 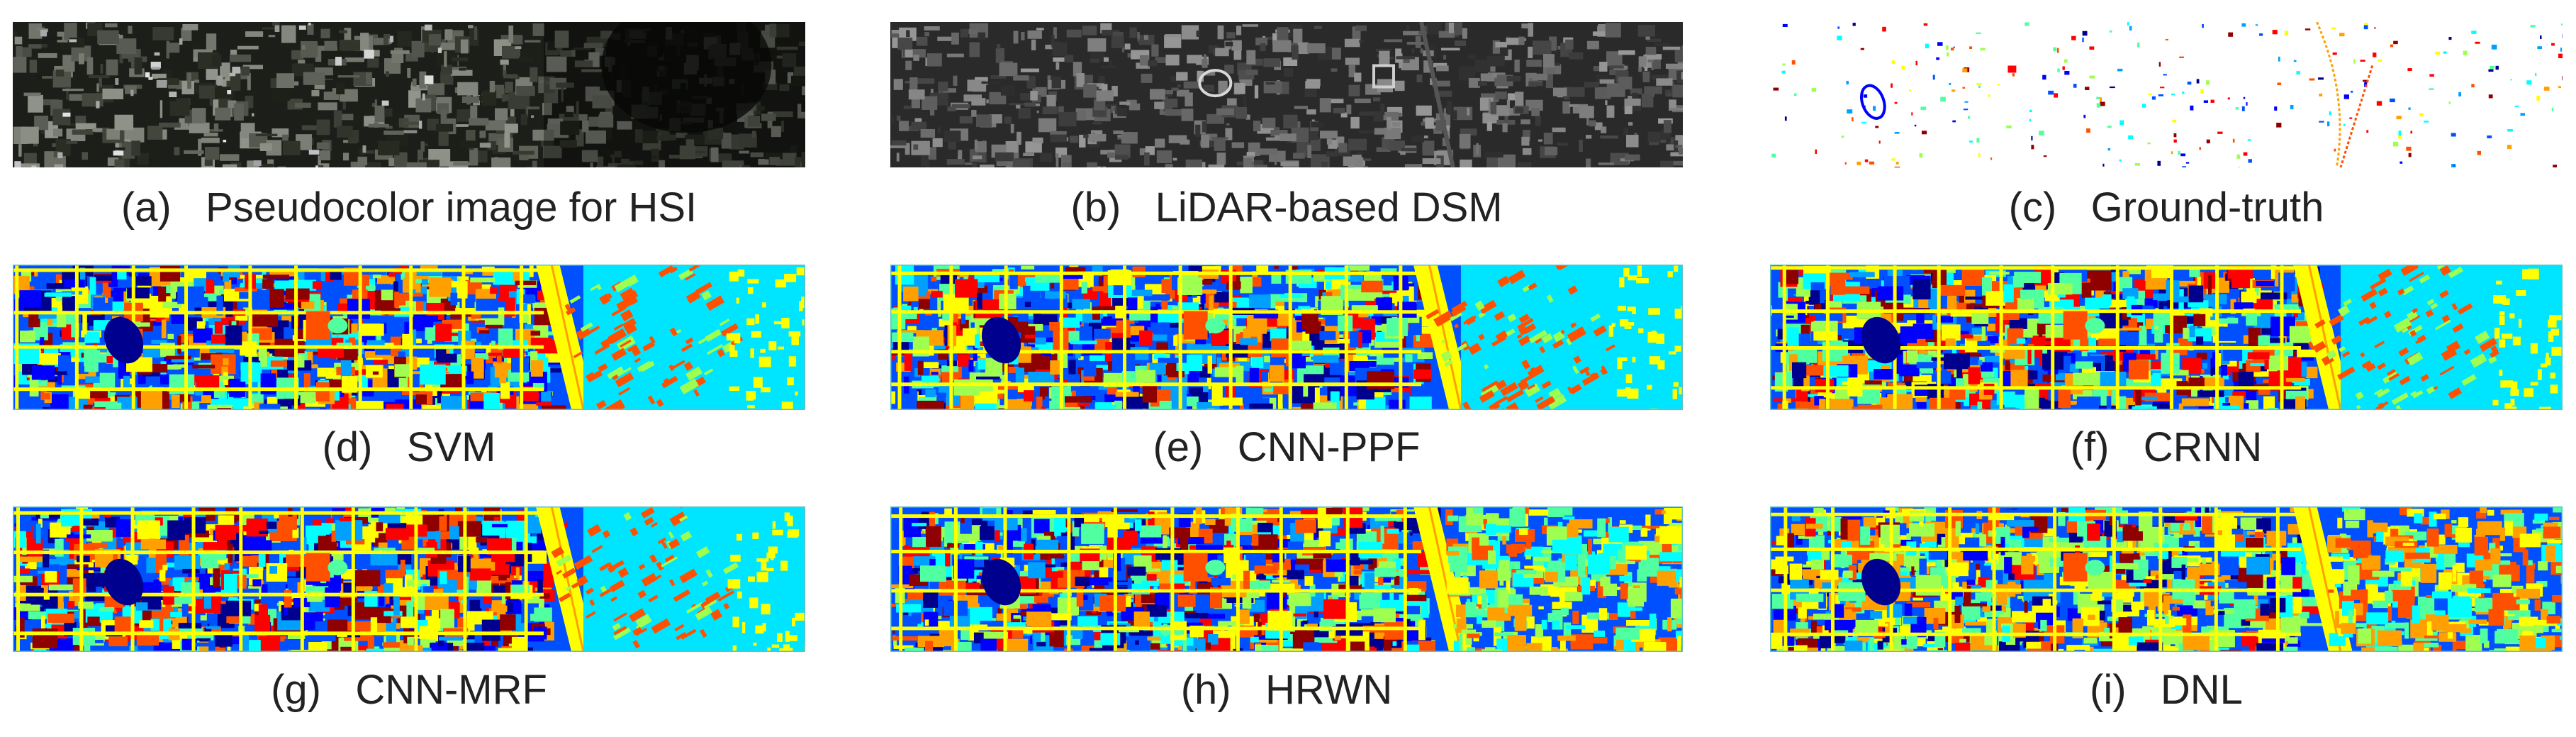 I want to click on caption-e: (e) CNN-PPF, so click(x=1286, y=447).